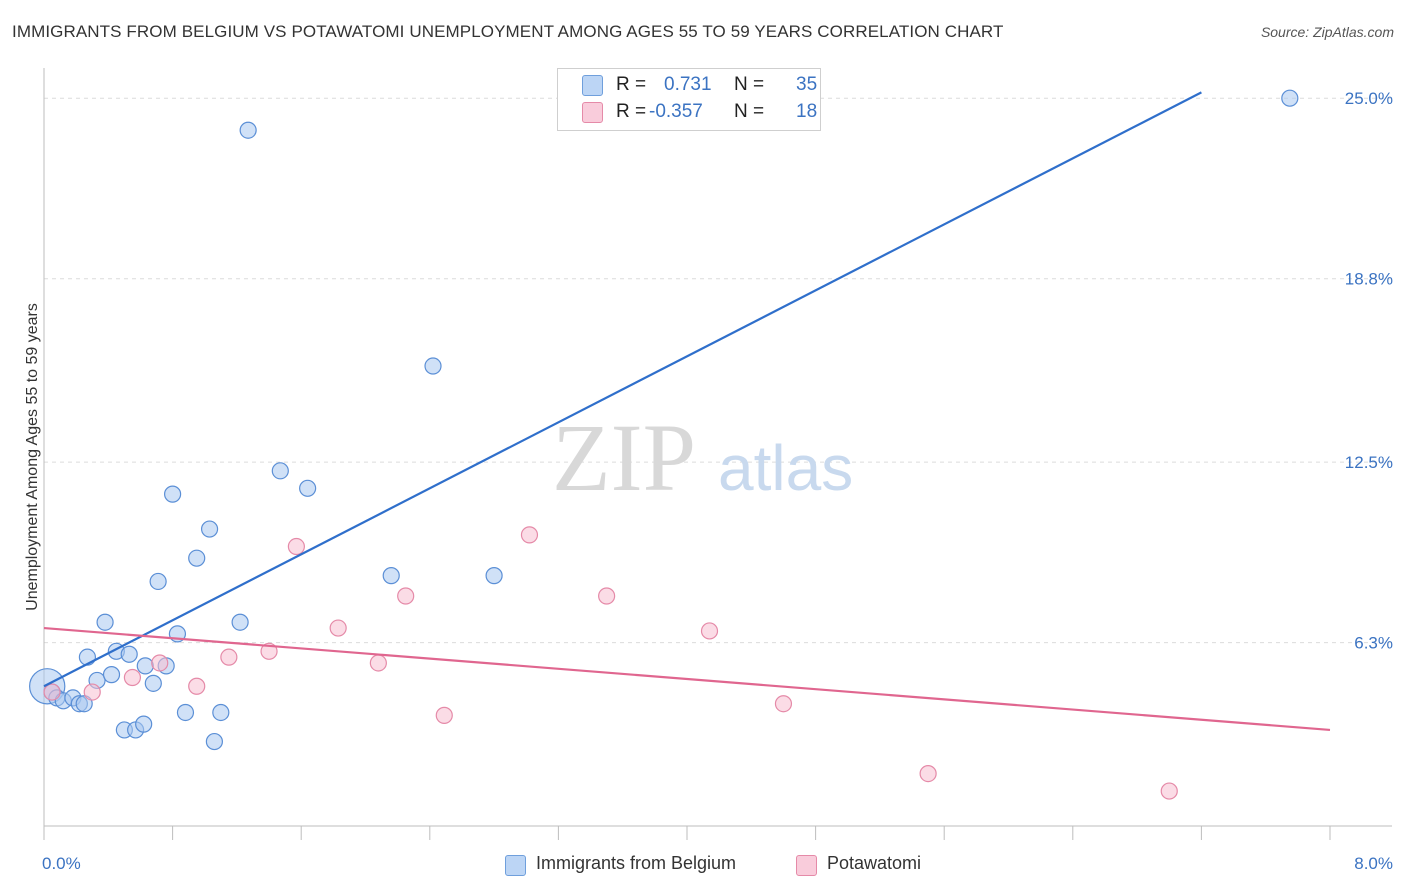 Image resolution: width=1406 pixels, height=892 pixels. What do you see at coordinates (785, 468) in the screenshot?
I see `watermark-atlas: atlas` at bounding box center [785, 468].